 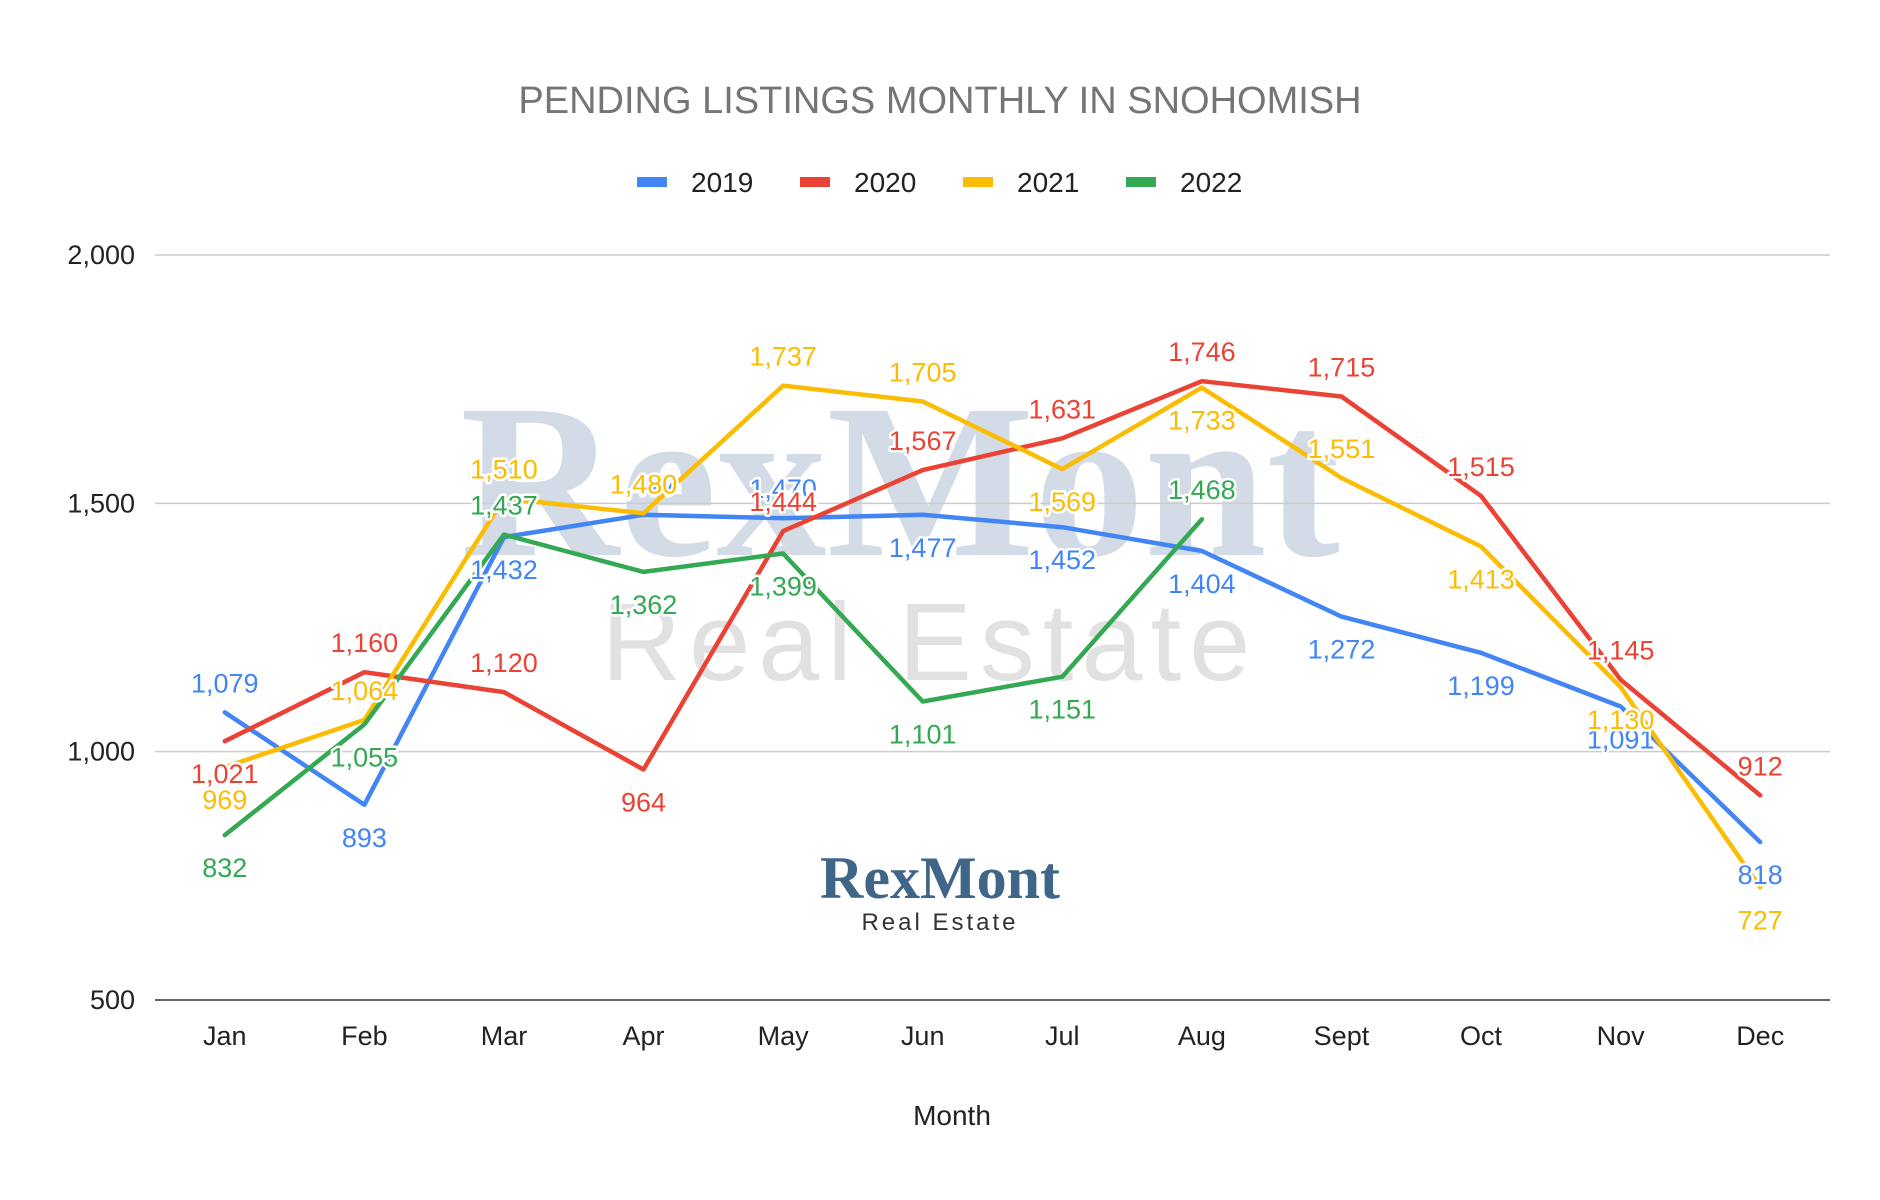 I want to click on data-label-2019: 1,432, so click(x=504, y=570).